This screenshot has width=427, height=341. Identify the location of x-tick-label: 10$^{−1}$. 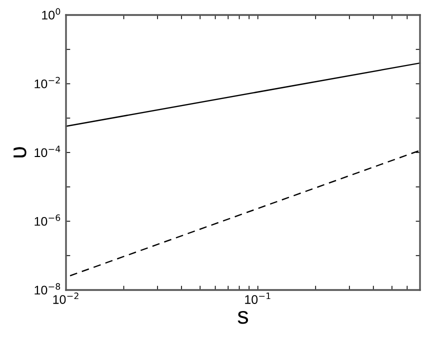
(257, 298).